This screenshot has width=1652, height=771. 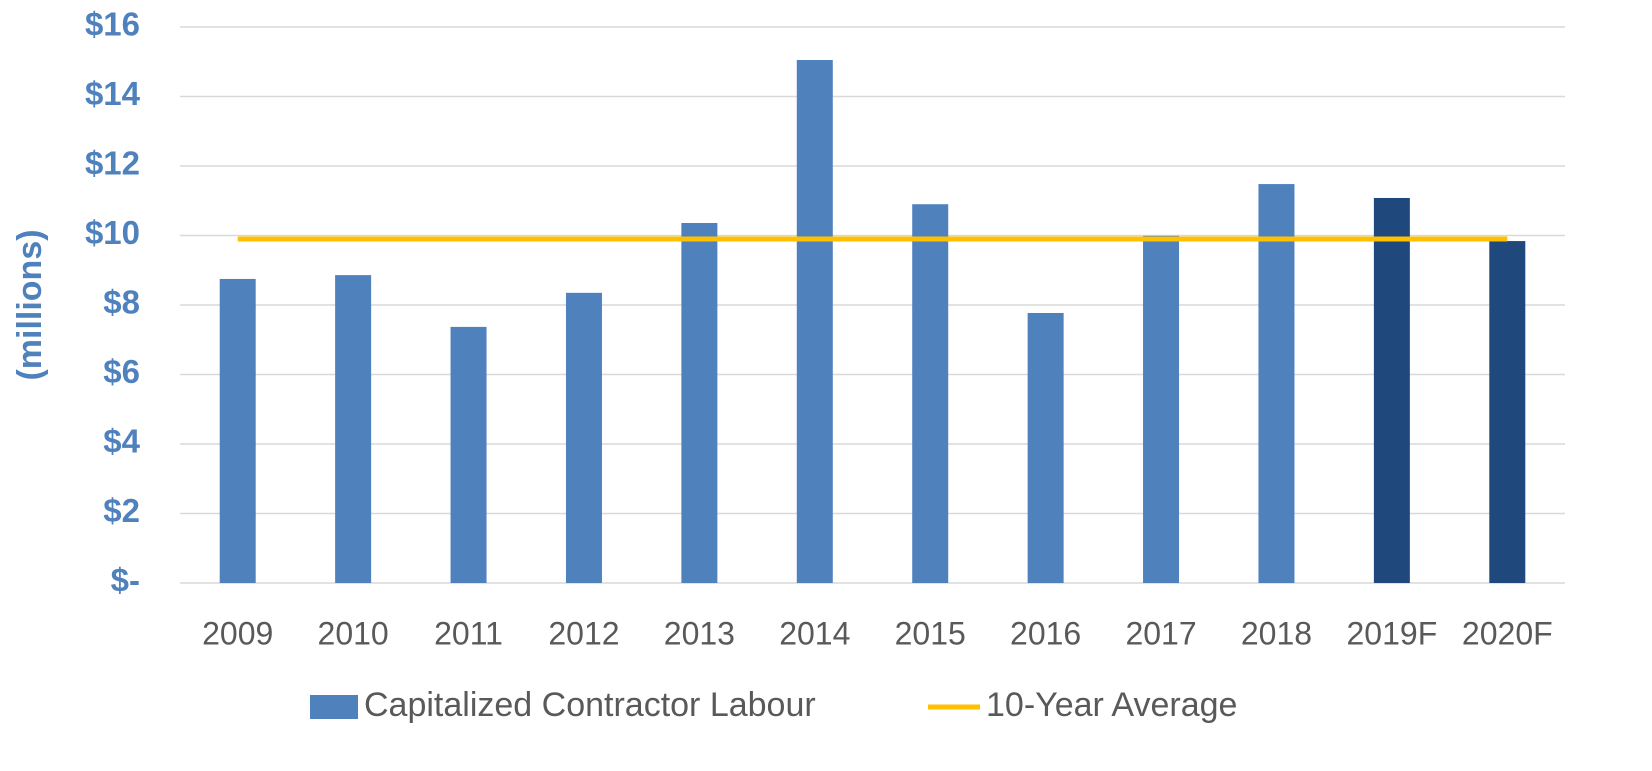 I want to click on y-tick-label: $4, so click(x=121, y=441).